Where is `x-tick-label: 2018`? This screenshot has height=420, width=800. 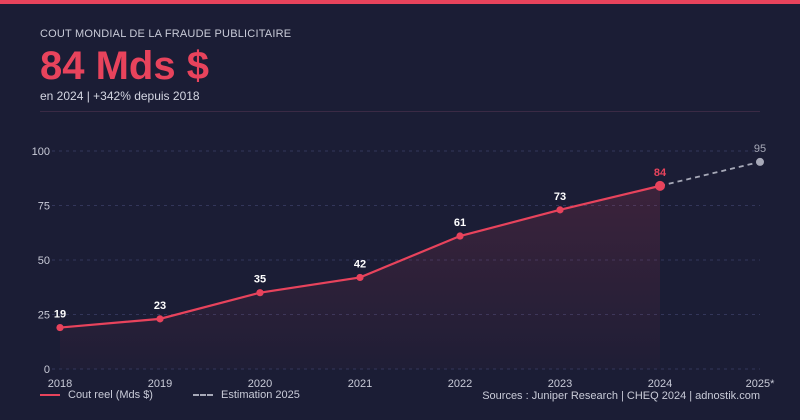
x-tick-label: 2018 is located at coordinates (60, 384).